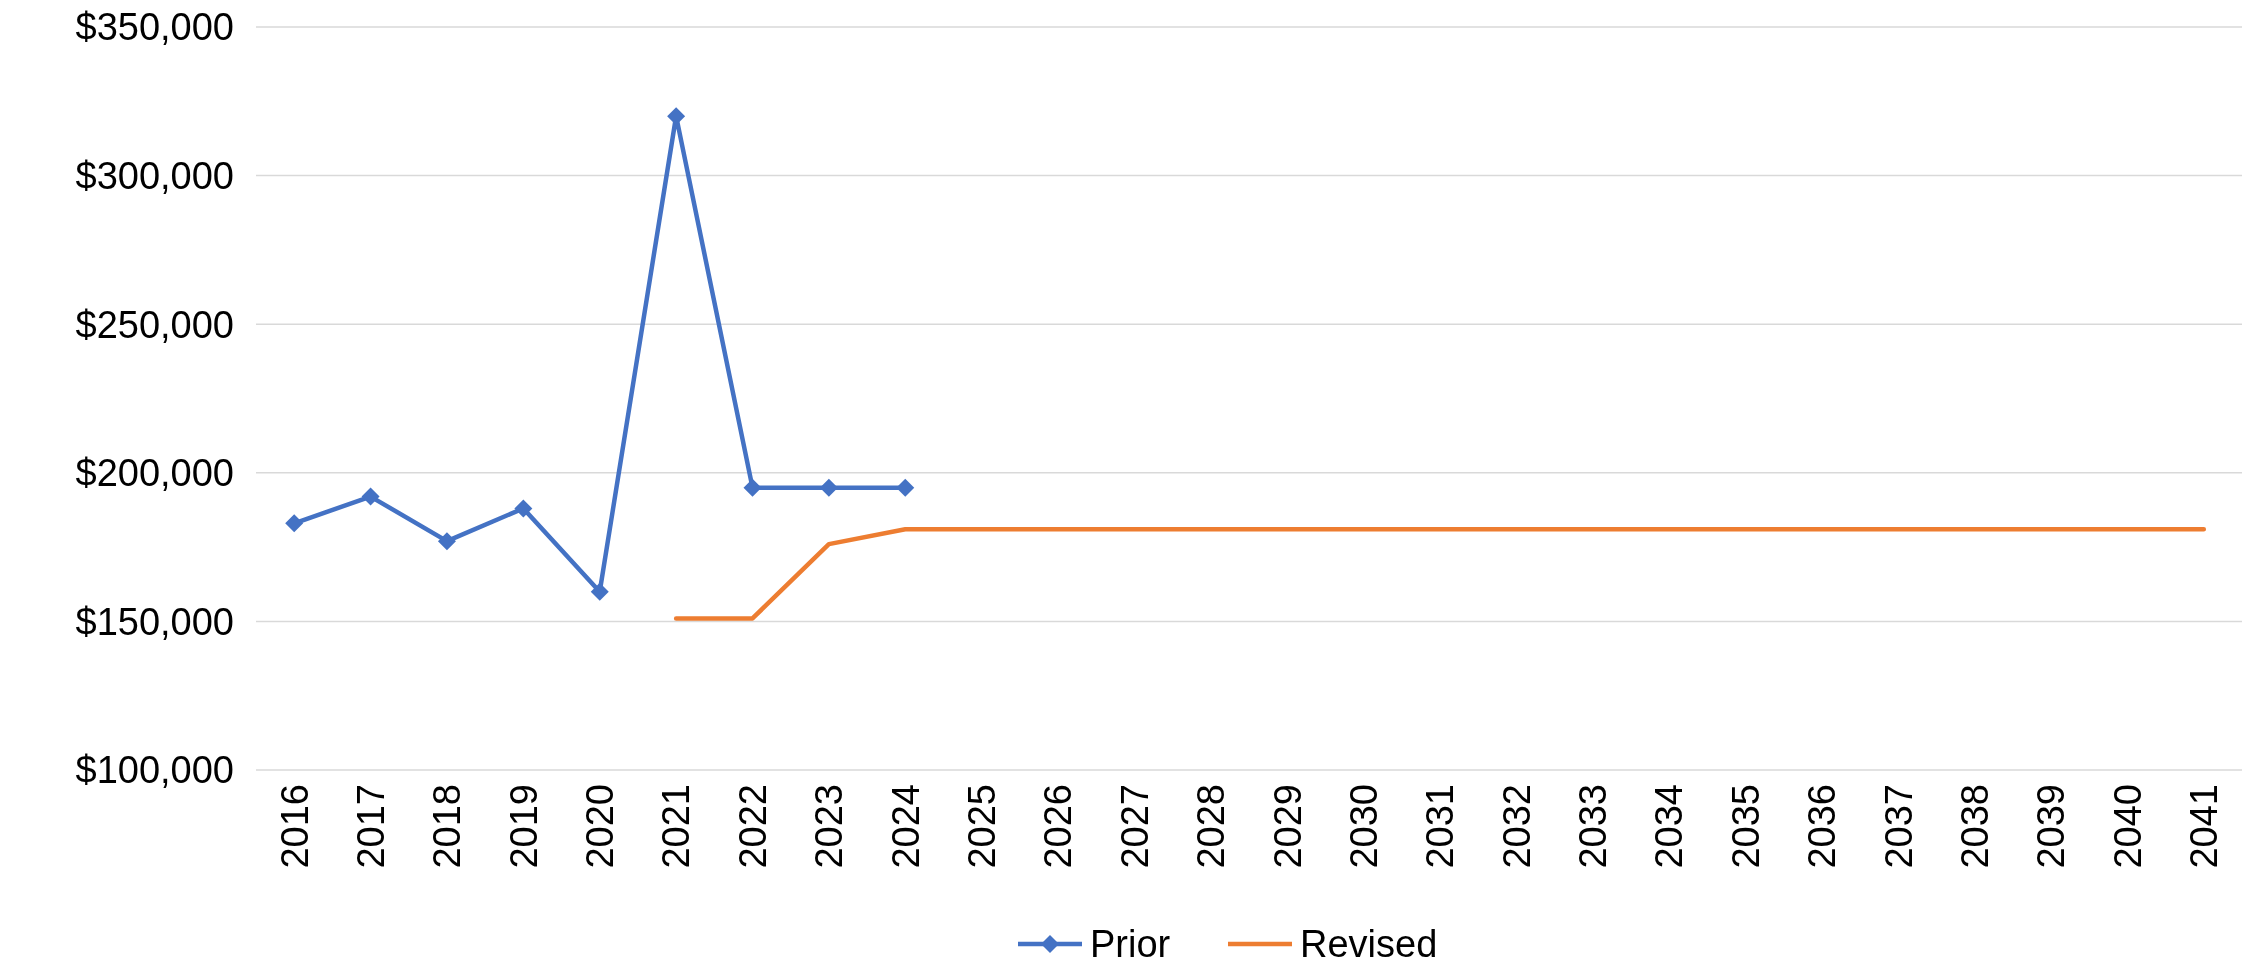 This screenshot has width=2255, height=977. What do you see at coordinates (1134, 826) in the screenshot?
I see `x-tick-label: 2027` at bounding box center [1134, 826].